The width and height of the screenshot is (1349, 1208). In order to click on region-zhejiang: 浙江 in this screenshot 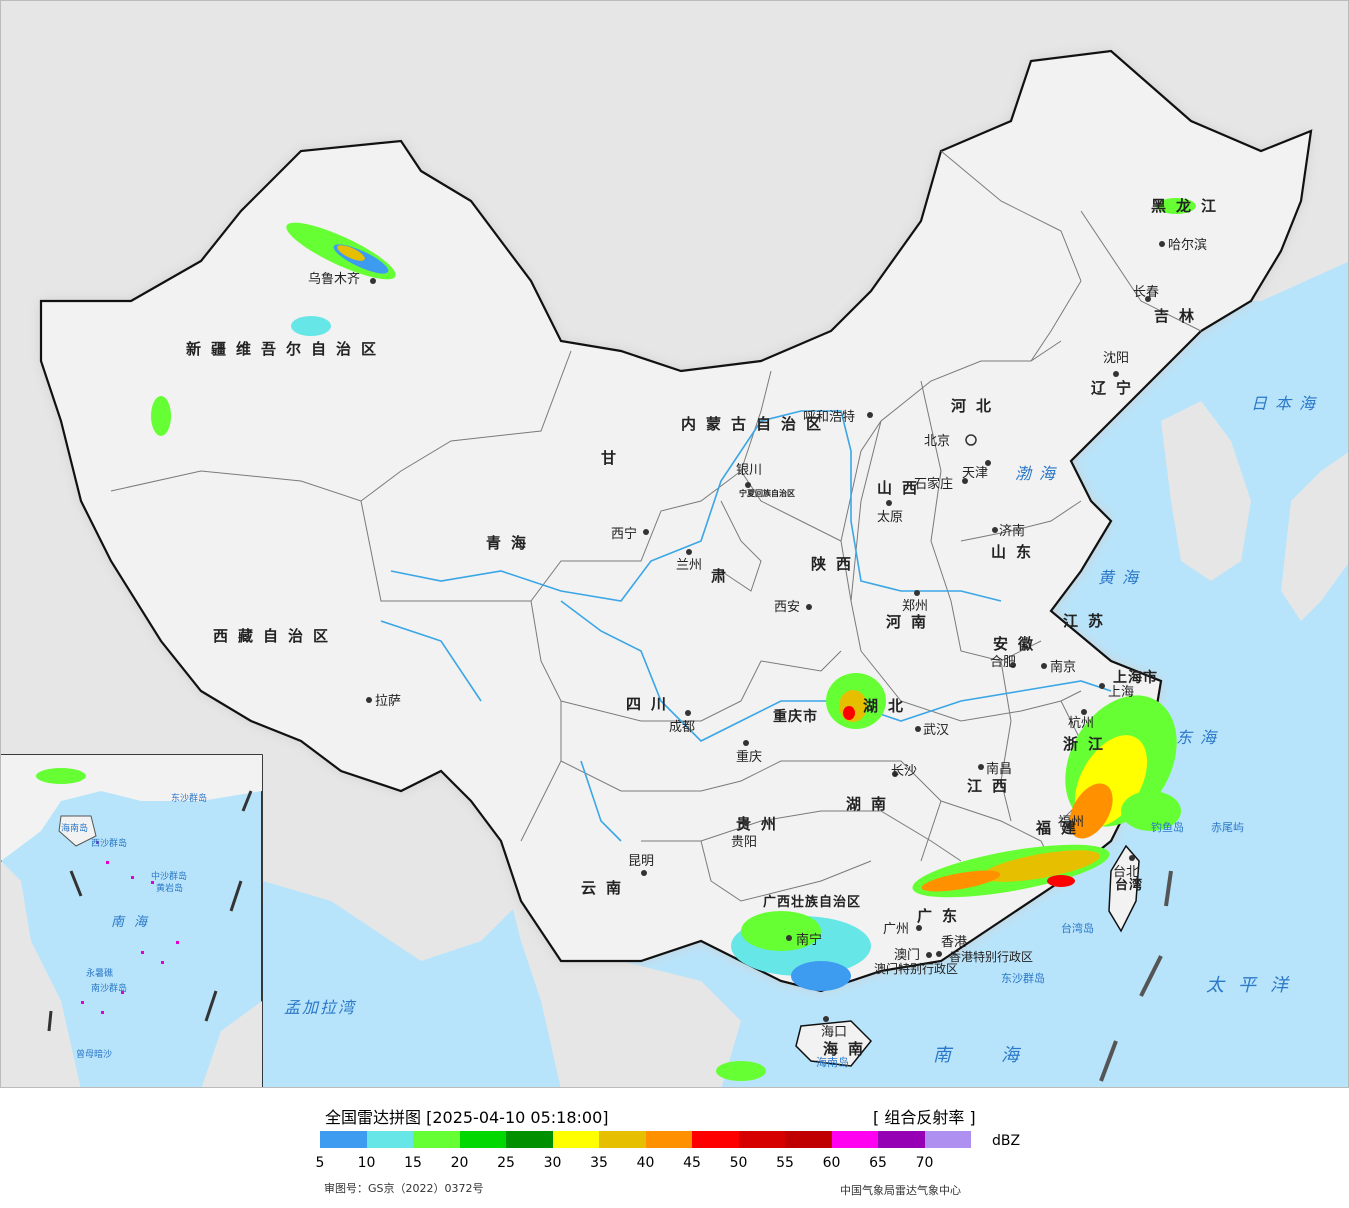, I will do `click(1088, 744)`.